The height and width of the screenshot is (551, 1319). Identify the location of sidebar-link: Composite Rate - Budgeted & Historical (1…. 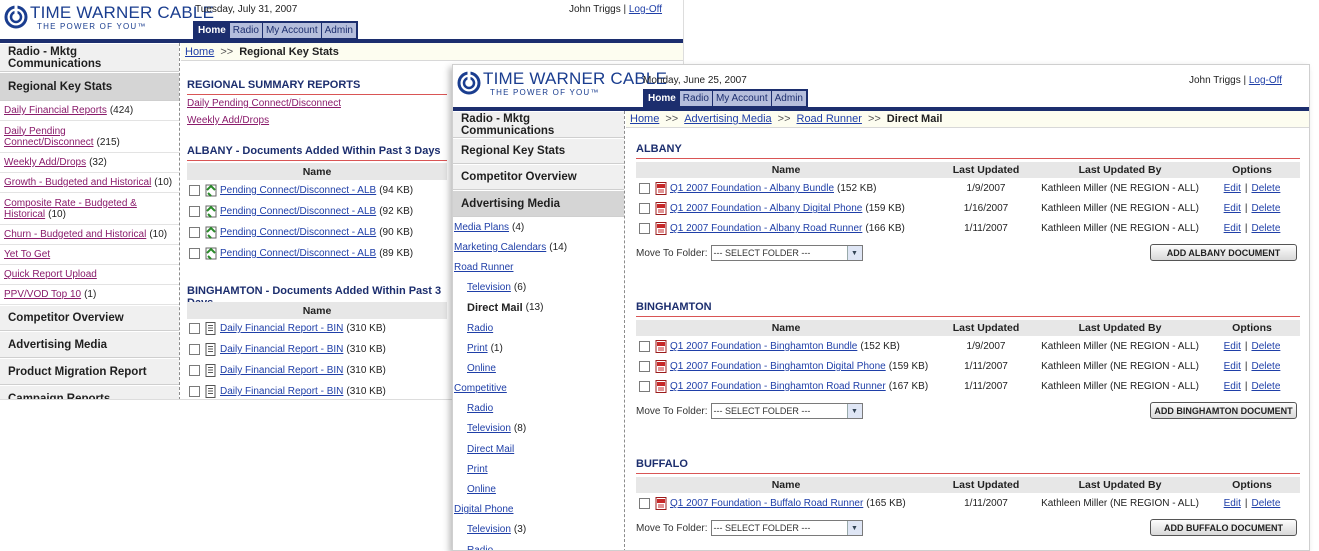
(89, 209).